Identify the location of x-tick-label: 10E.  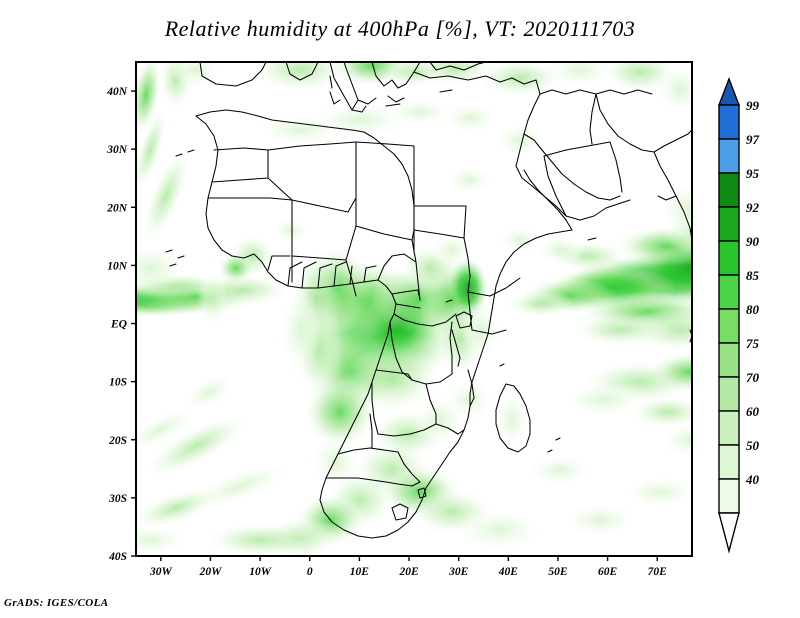
(360, 572).